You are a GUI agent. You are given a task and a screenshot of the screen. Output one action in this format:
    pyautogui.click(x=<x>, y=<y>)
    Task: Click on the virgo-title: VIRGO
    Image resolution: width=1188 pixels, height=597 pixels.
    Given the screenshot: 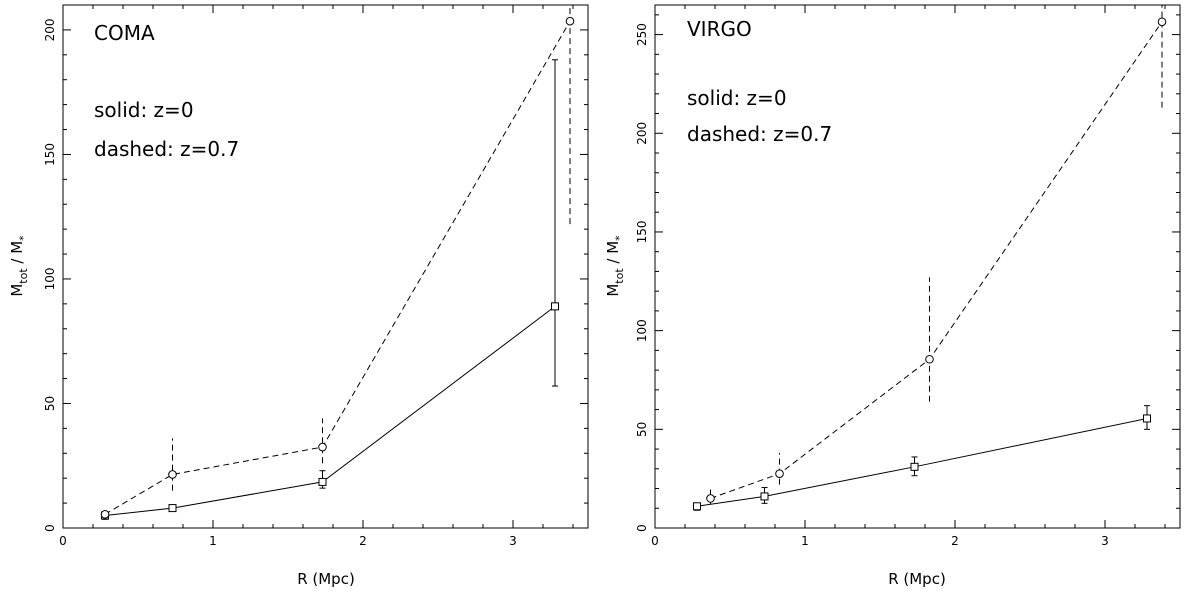 What is the action you would take?
    pyautogui.click(x=719, y=29)
    